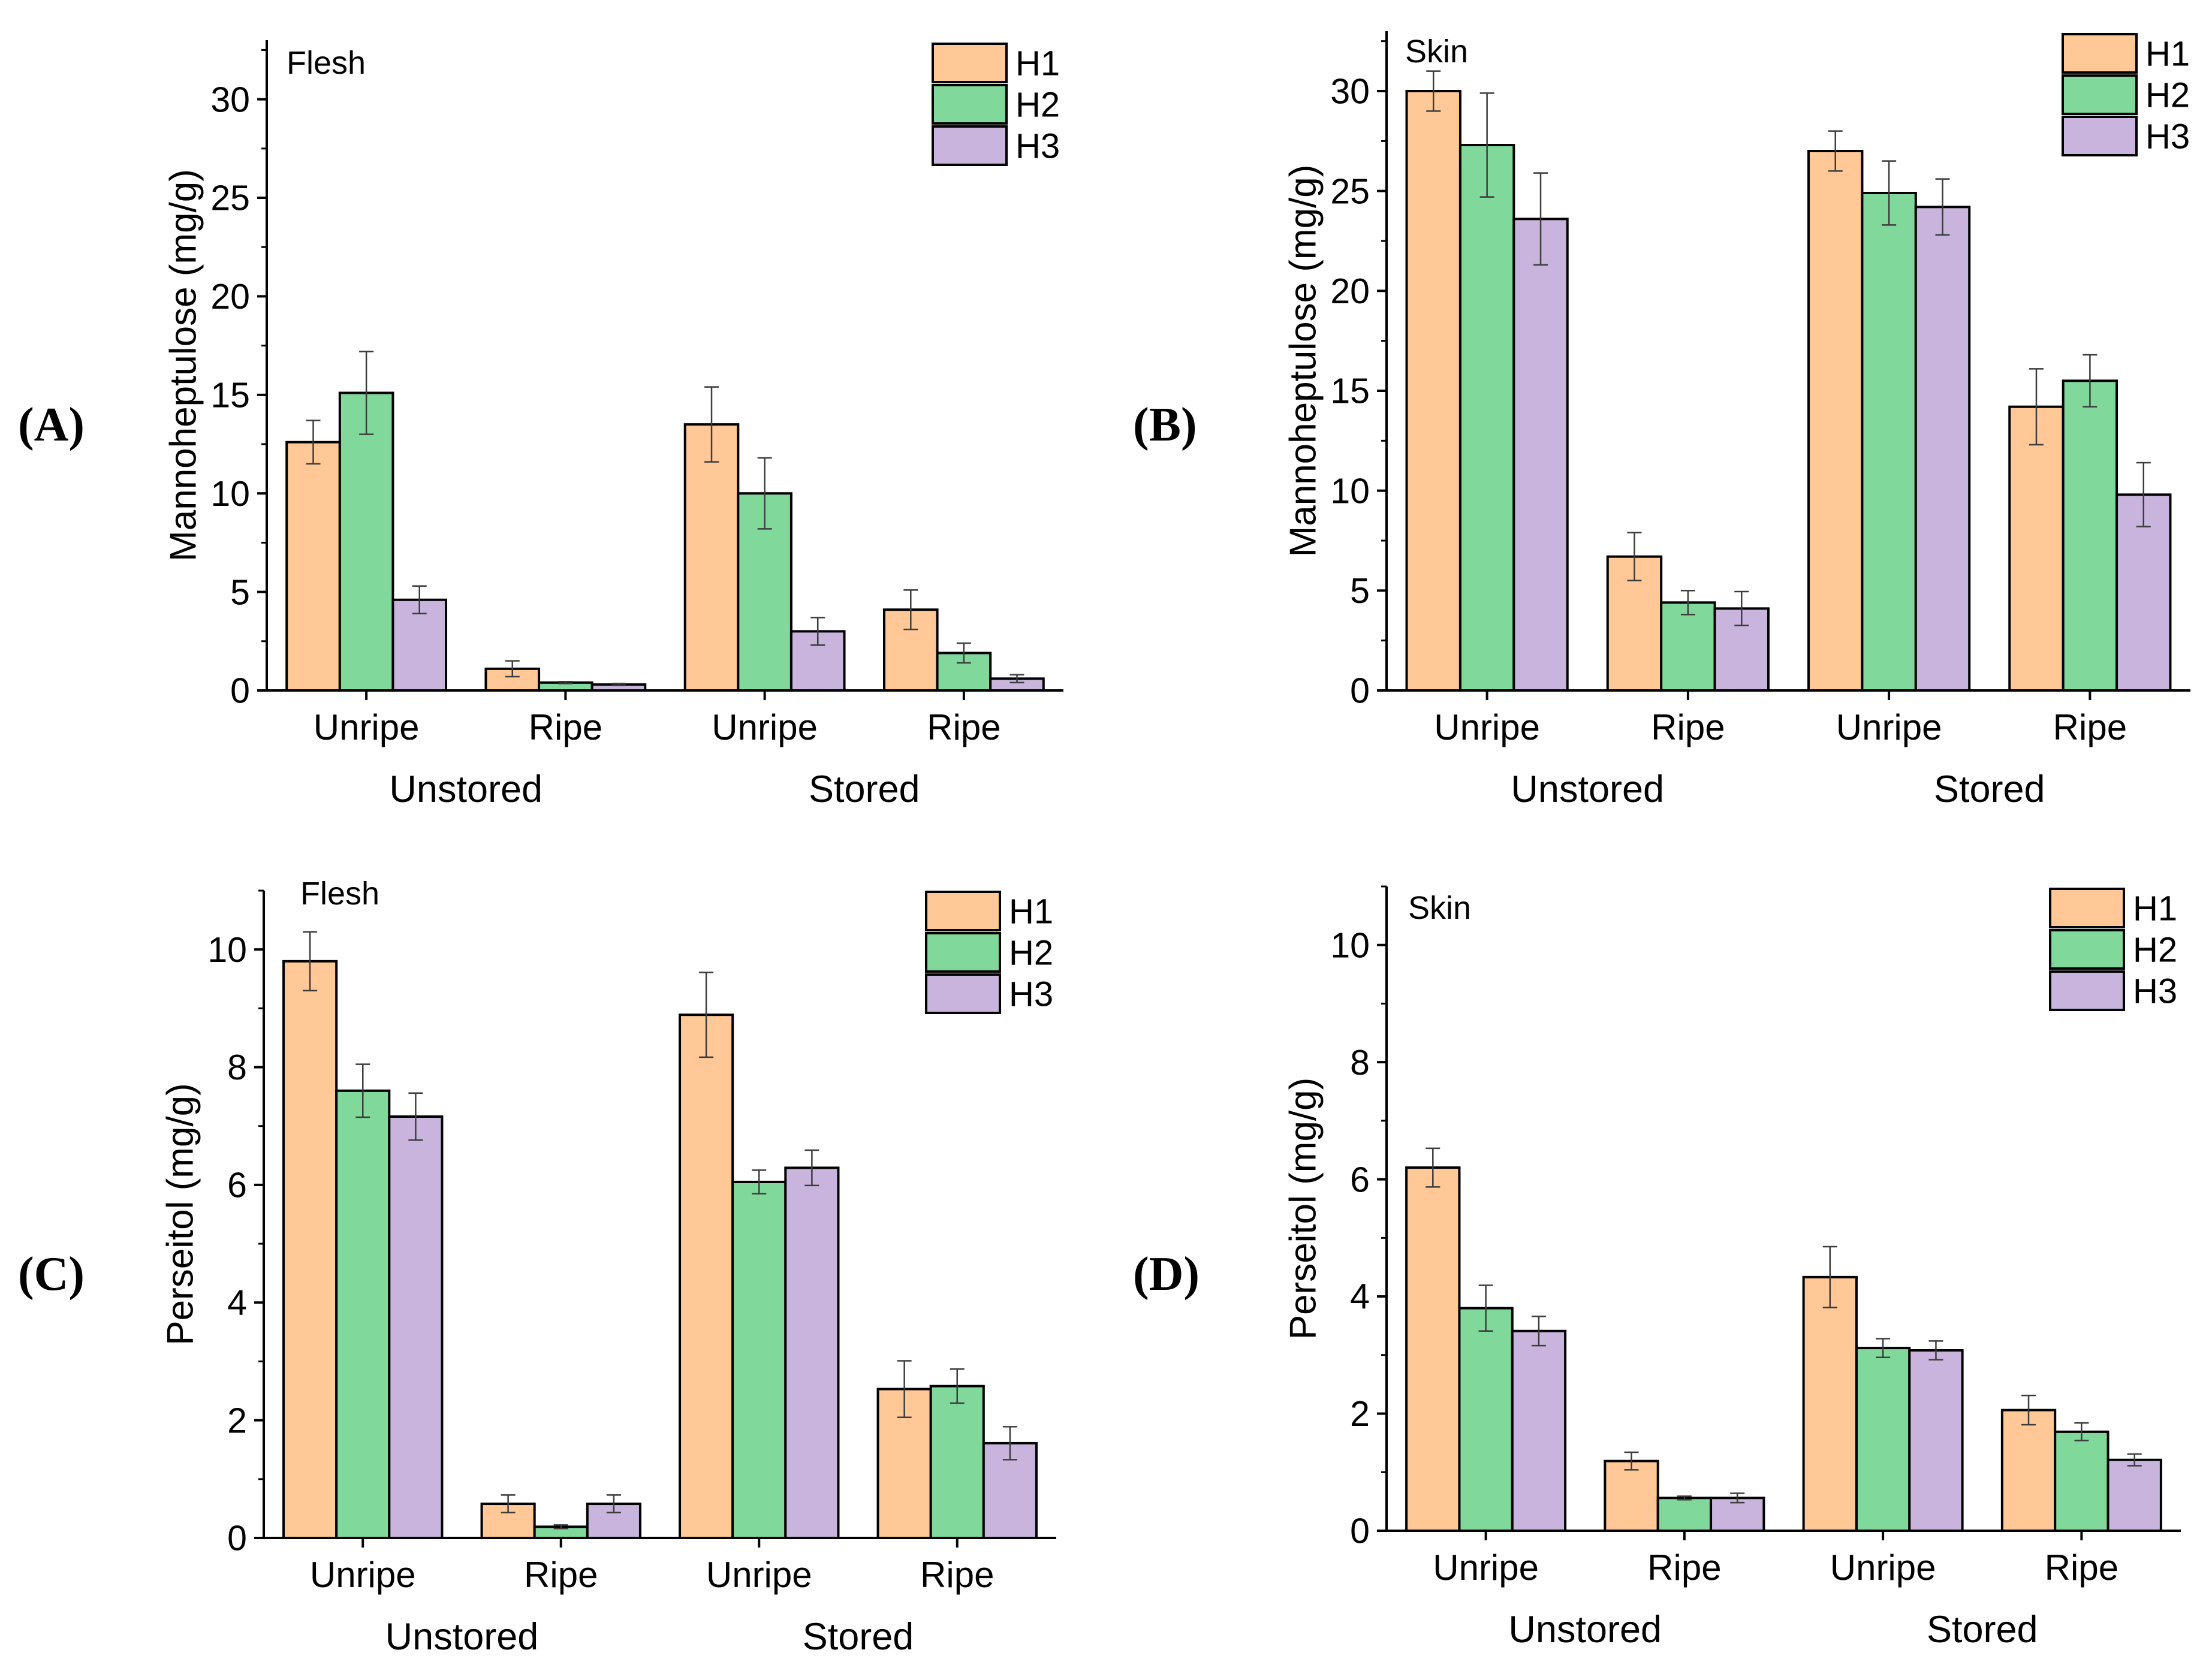 The width and height of the screenshot is (2212, 1668). What do you see at coordinates (51, 425) in the screenshot?
I see `panel-label: (A)` at bounding box center [51, 425].